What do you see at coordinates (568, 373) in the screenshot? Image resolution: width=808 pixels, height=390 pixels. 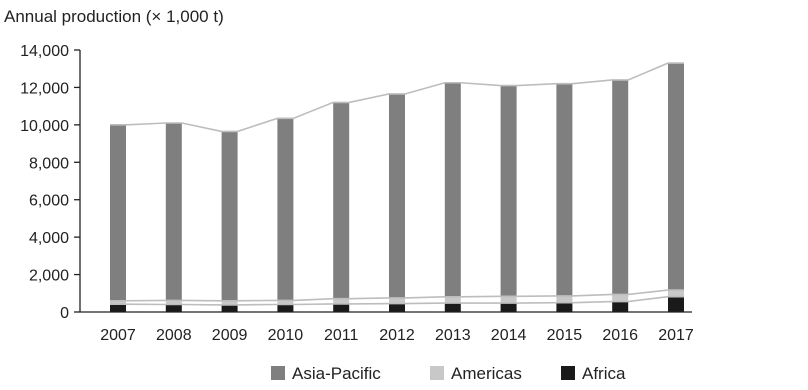 I see `legend-swatch-africa` at bounding box center [568, 373].